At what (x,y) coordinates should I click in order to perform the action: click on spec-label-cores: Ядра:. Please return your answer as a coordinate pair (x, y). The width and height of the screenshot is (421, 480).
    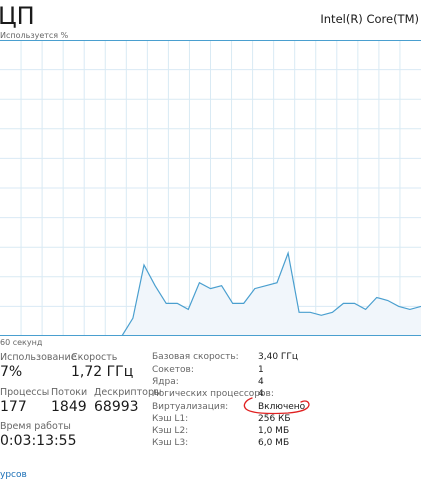
    Looking at the image, I should click on (165, 382).